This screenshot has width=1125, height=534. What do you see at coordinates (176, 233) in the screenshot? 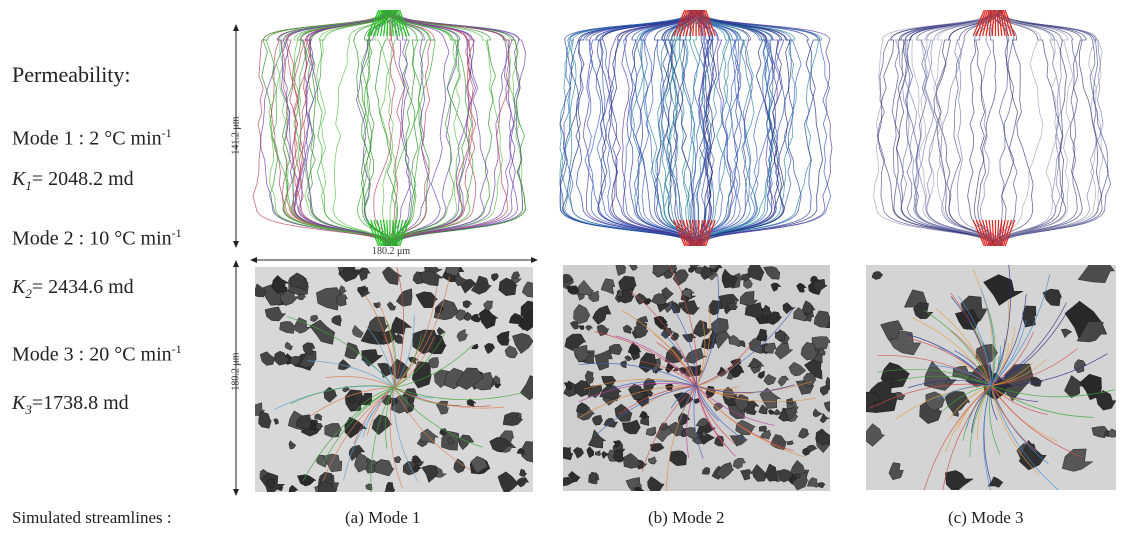
I see `mode2-label-sup: -1` at bounding box center [176, 233].